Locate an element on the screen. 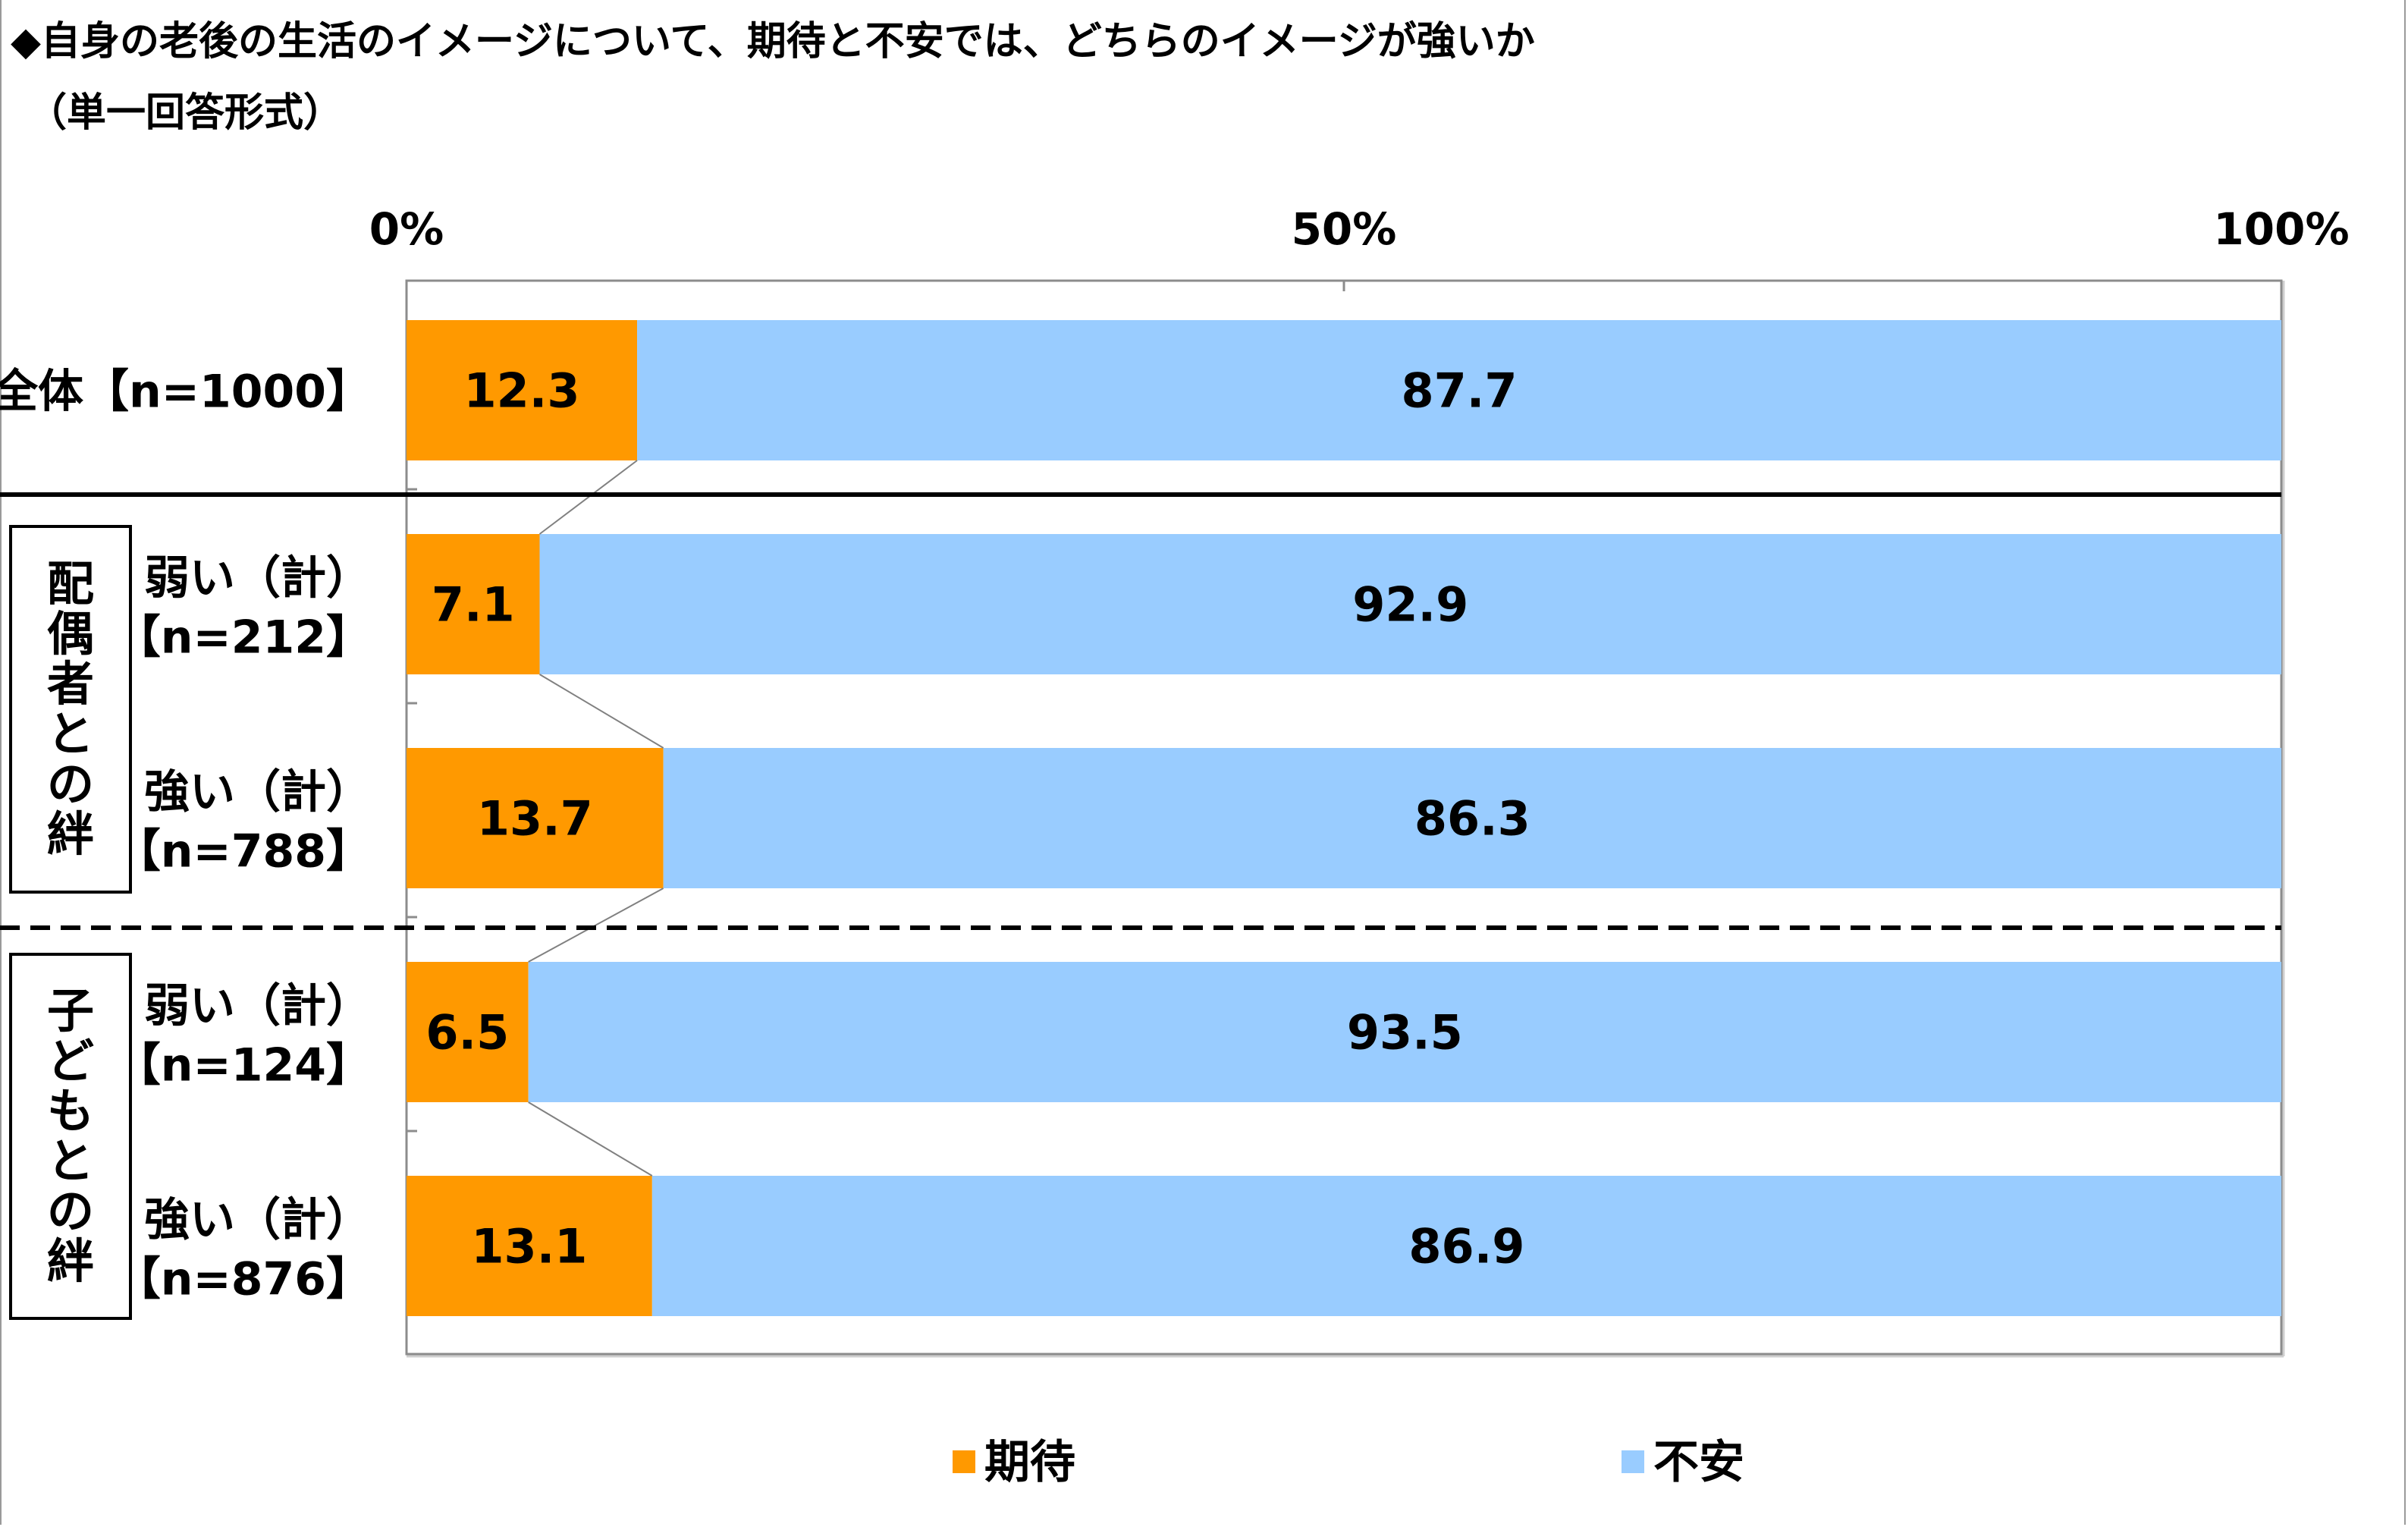 This screenshot has width=2408, height=1527. value-label-fuan: 92.9 is located at coordinates (1410, 605).